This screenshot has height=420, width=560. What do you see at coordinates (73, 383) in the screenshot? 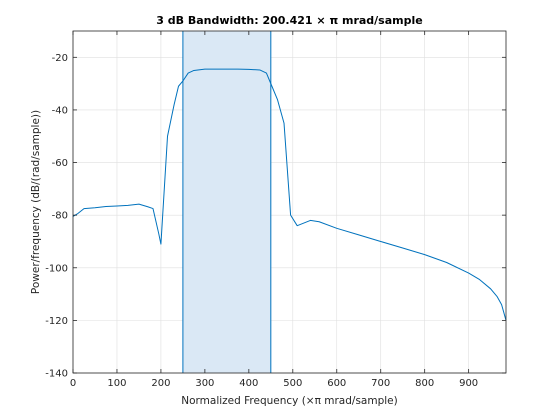
I see `x-tick-label: 0` at bounding box center [73, 383].